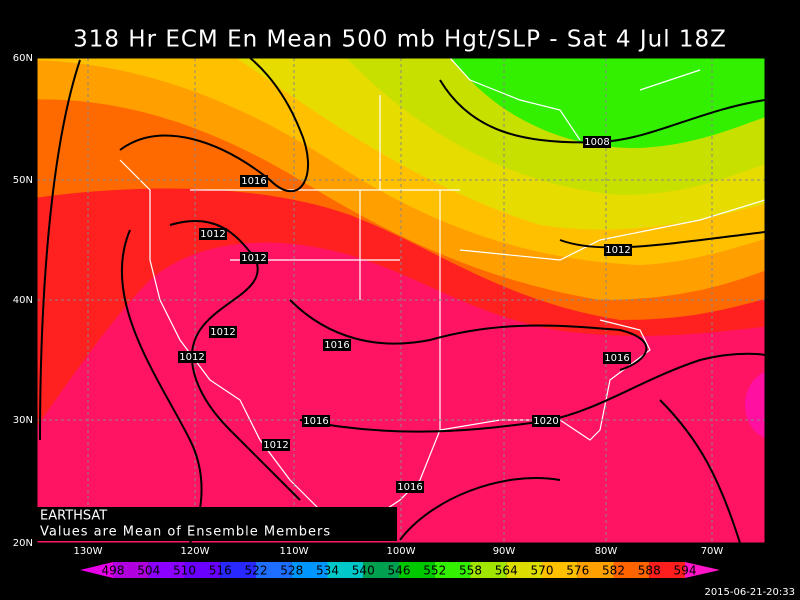 The height and width of the screenshot is (600, 800). Describe the element at coordinates (434, 571) in the screenshot. I see `colorbar-label: 552` at that location.